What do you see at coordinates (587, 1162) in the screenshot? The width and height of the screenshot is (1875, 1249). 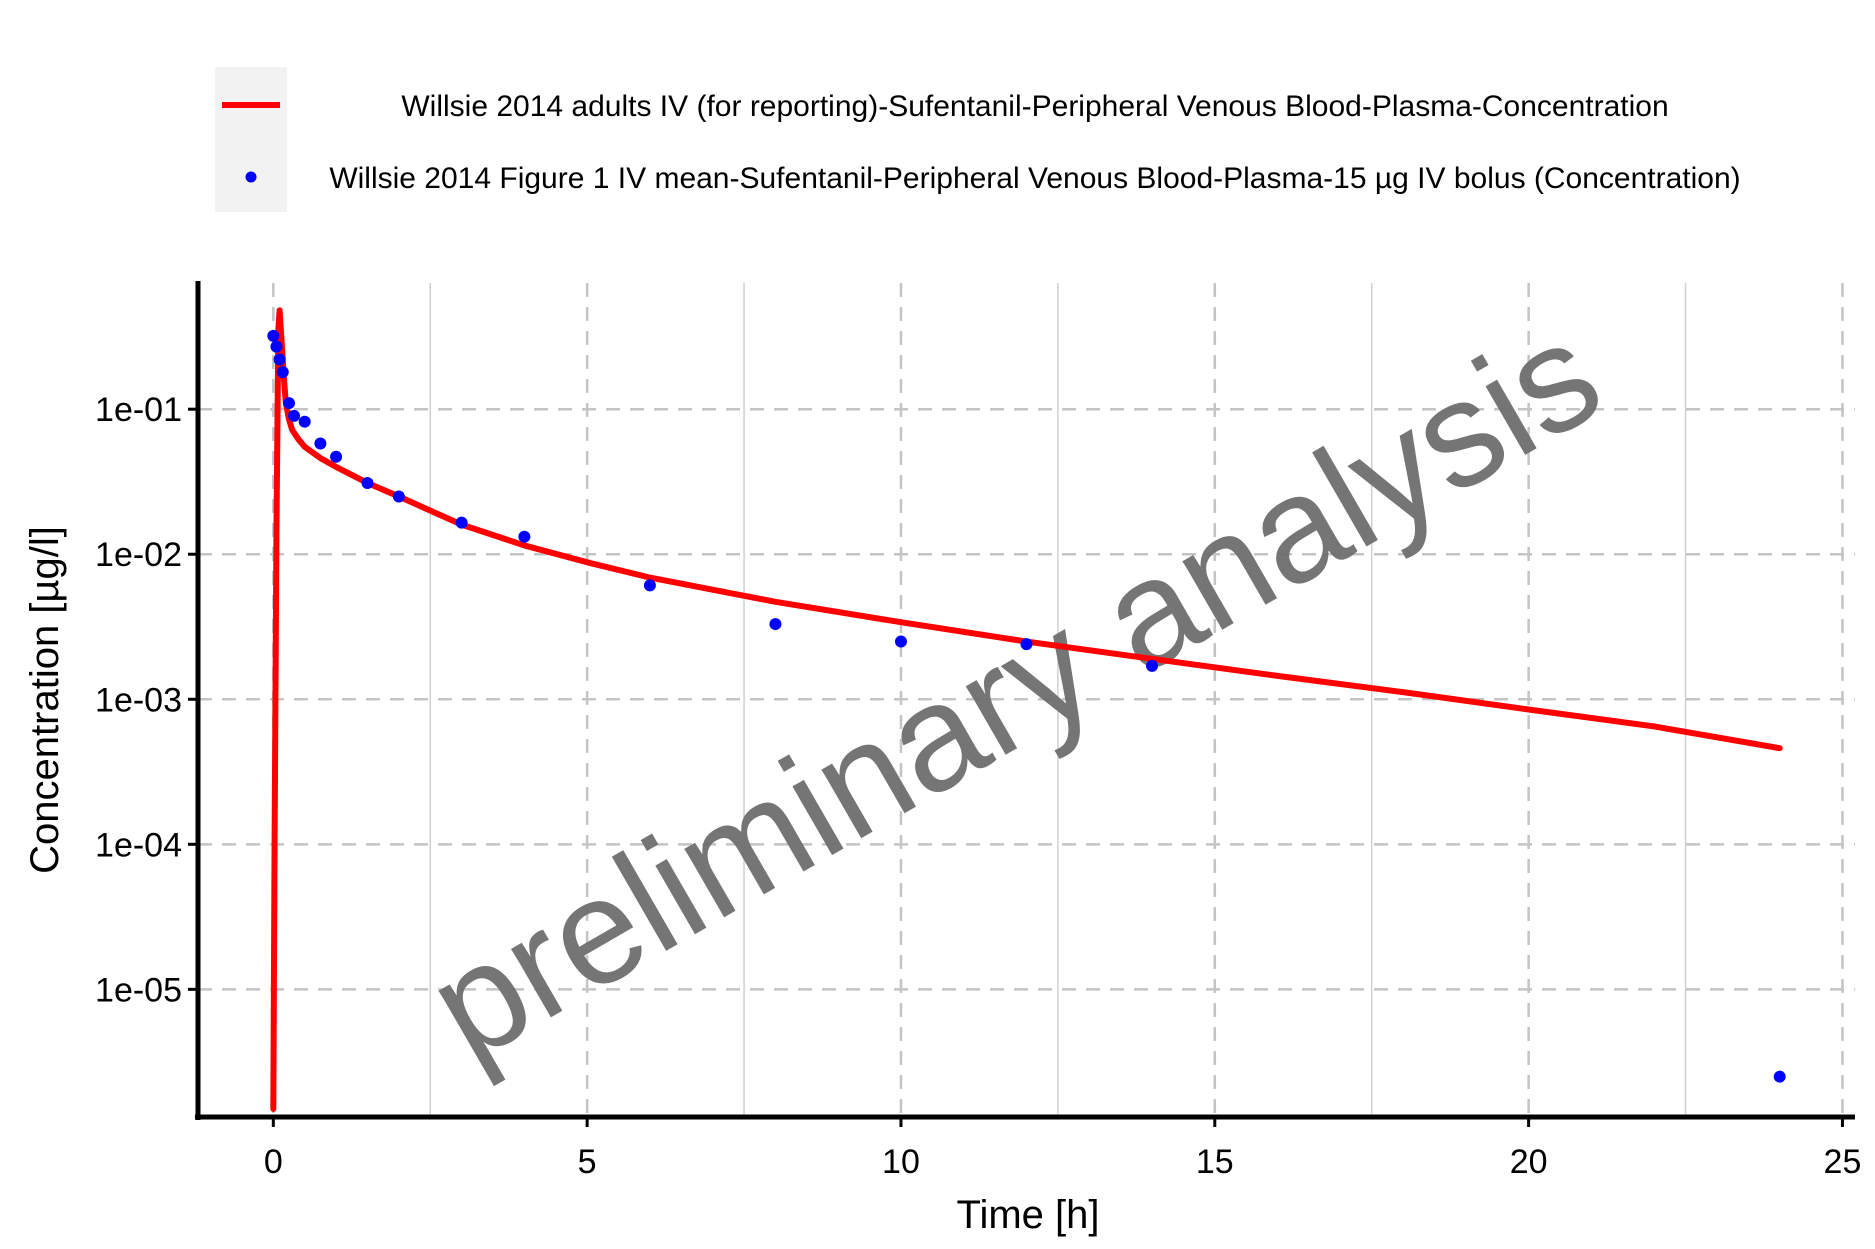 I see `x-tick-label: 5` at bounding box center [587, 1162].